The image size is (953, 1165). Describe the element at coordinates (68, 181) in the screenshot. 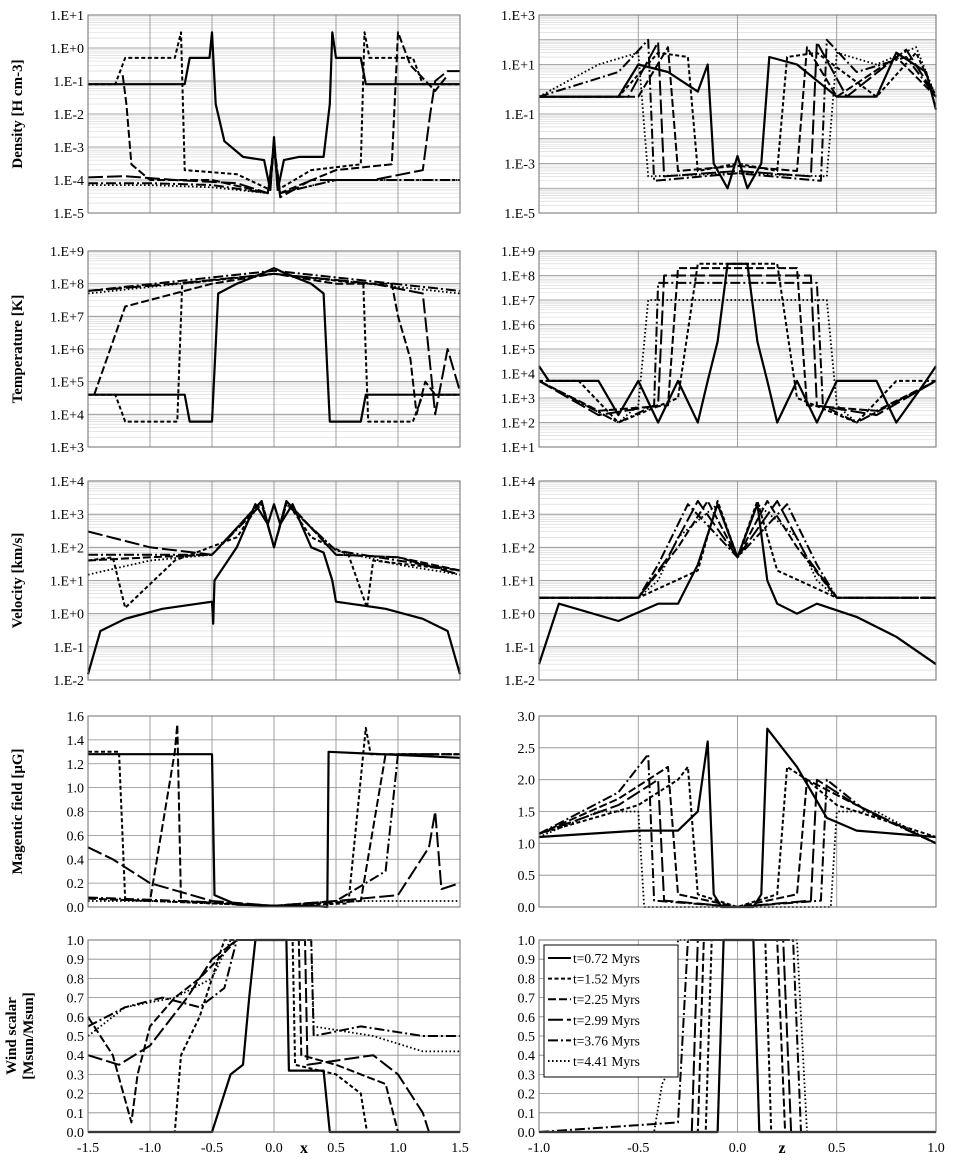

I see `y-tick-label: 1.E-4` at that location.